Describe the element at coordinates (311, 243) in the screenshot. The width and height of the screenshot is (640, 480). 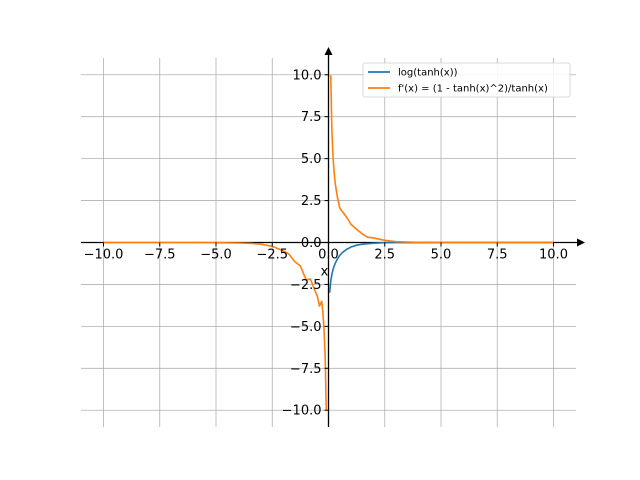
I see `y-tick-label: 0.0` at that location.